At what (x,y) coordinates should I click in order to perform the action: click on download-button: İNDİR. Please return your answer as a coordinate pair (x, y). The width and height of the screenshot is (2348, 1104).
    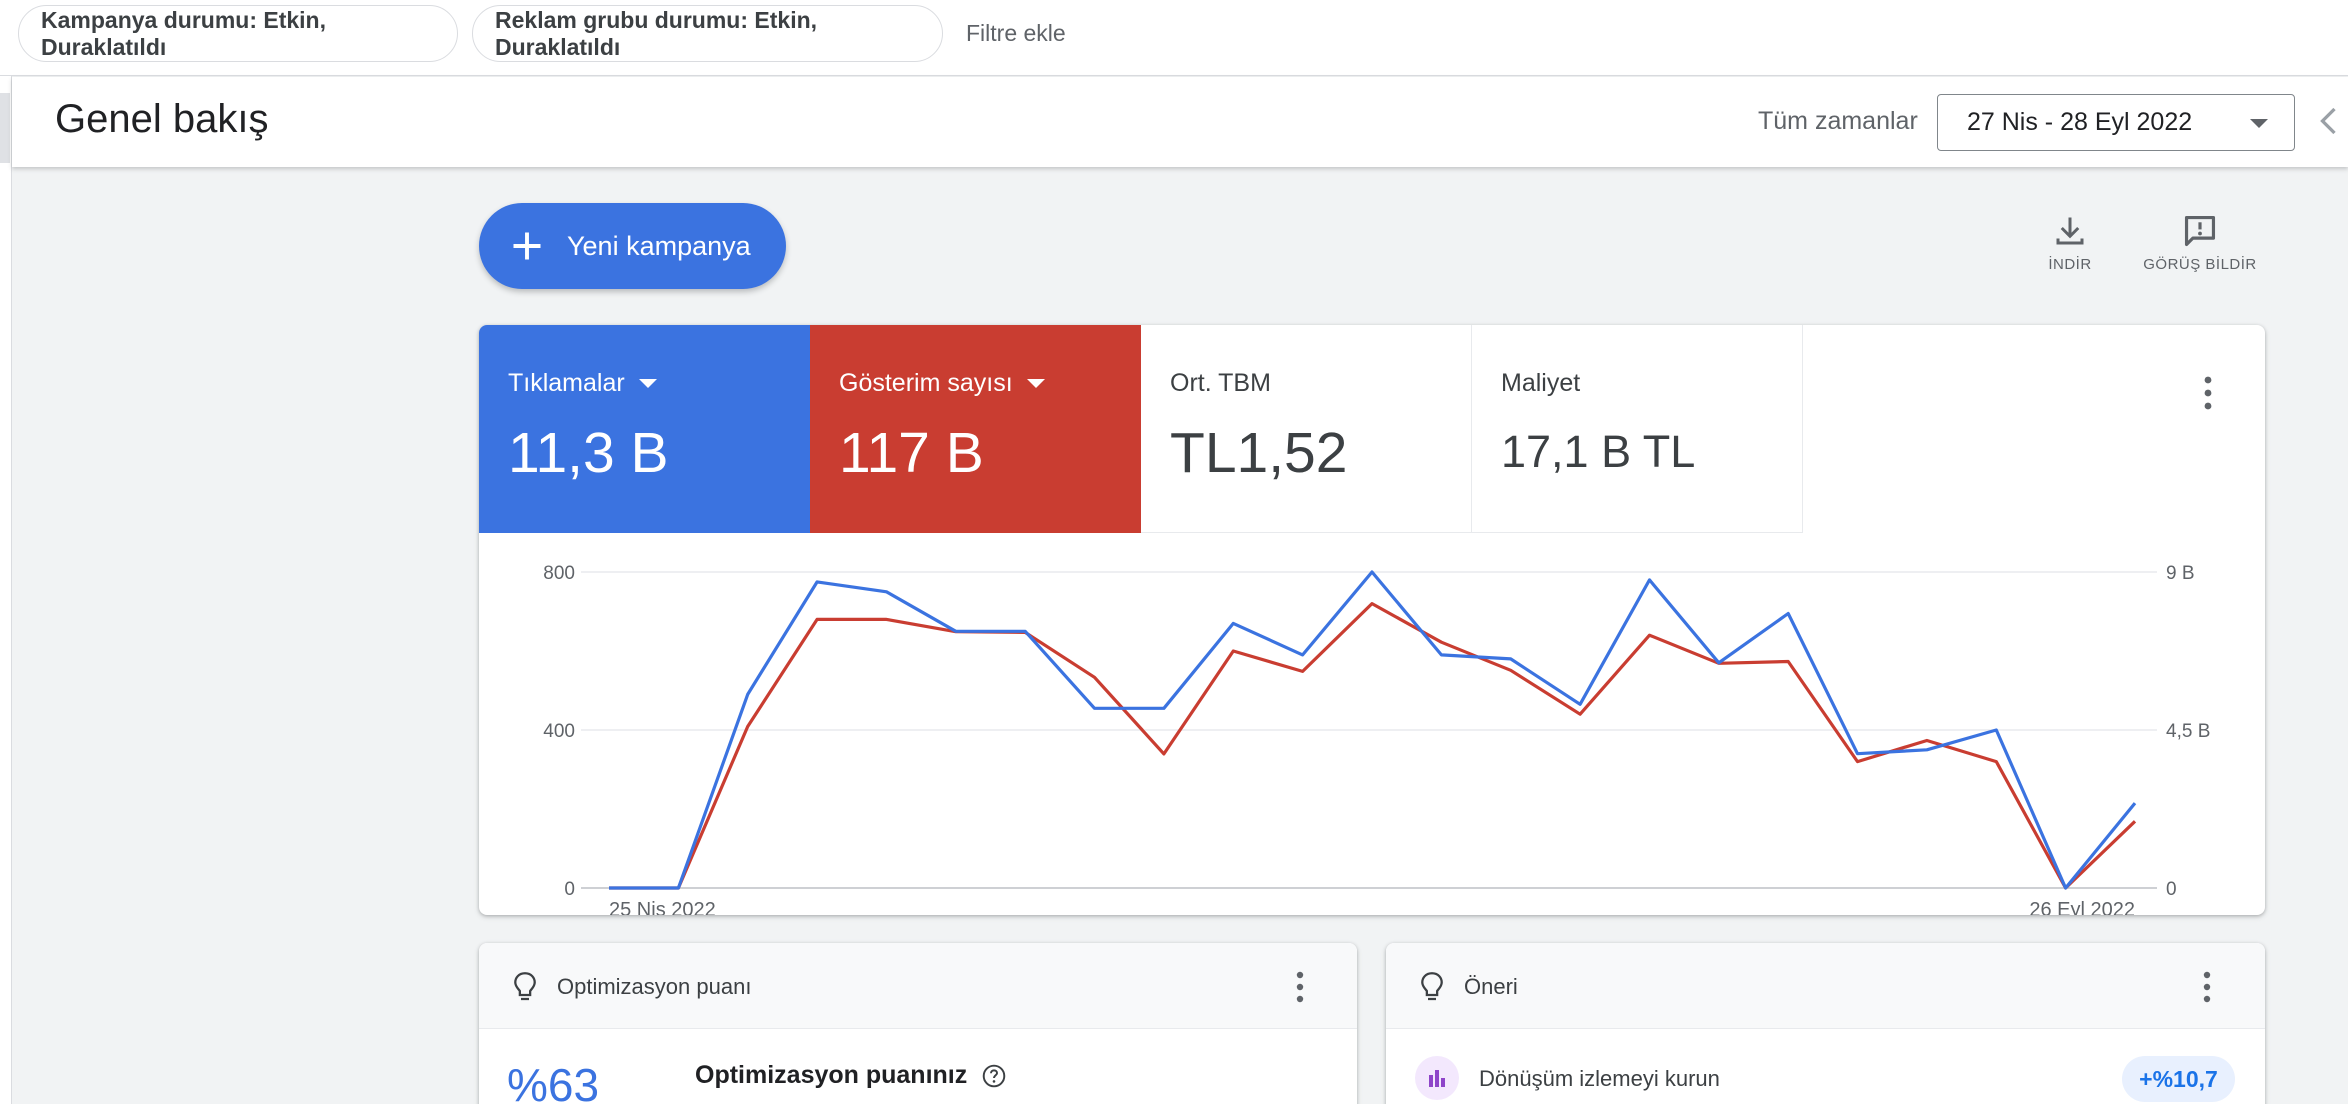
    Looking at the image, I should click on (2070, 242).